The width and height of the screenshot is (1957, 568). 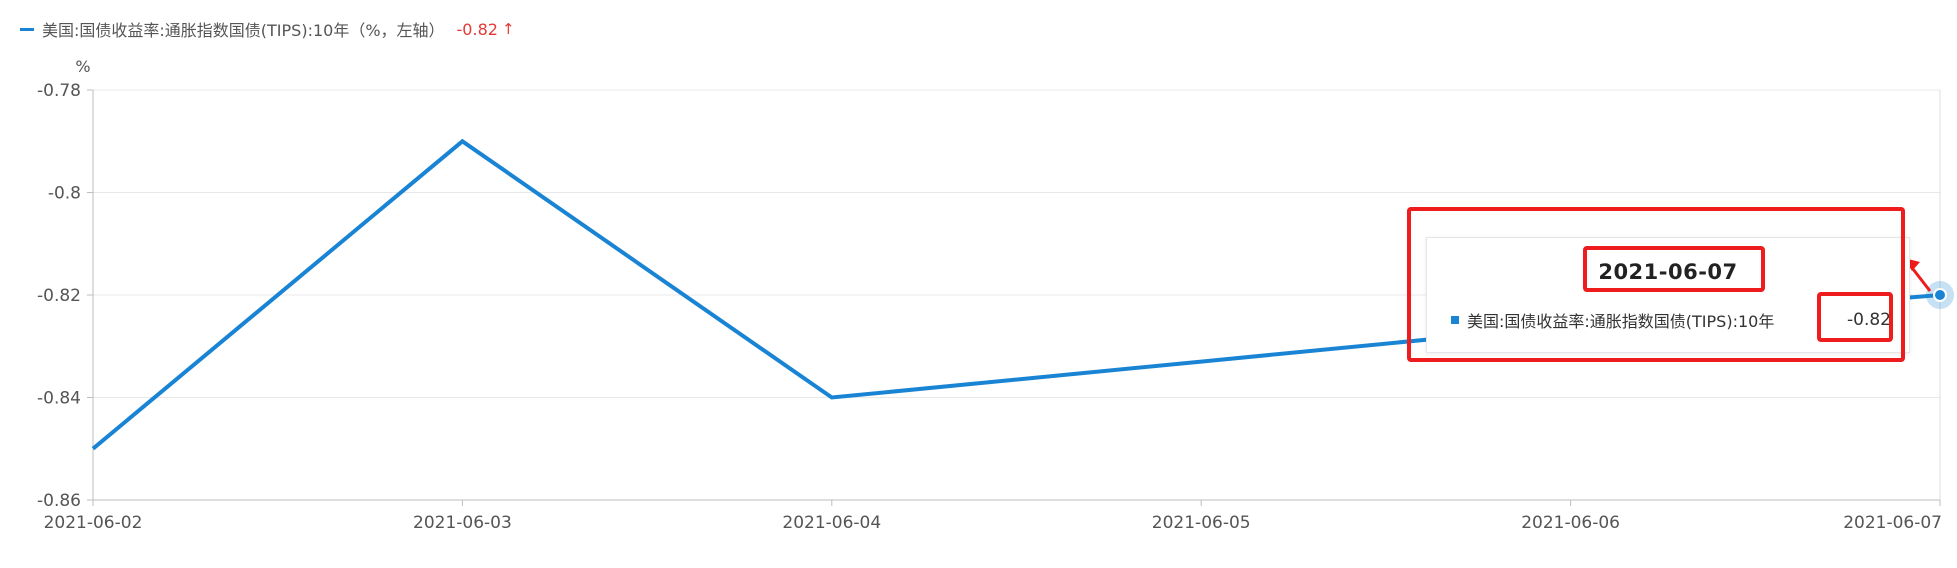 What do you see at coordinates (831, 523) in the screenshot?
I see `x-tick-label: 2021-06-04` at bounding box center [831, 523].